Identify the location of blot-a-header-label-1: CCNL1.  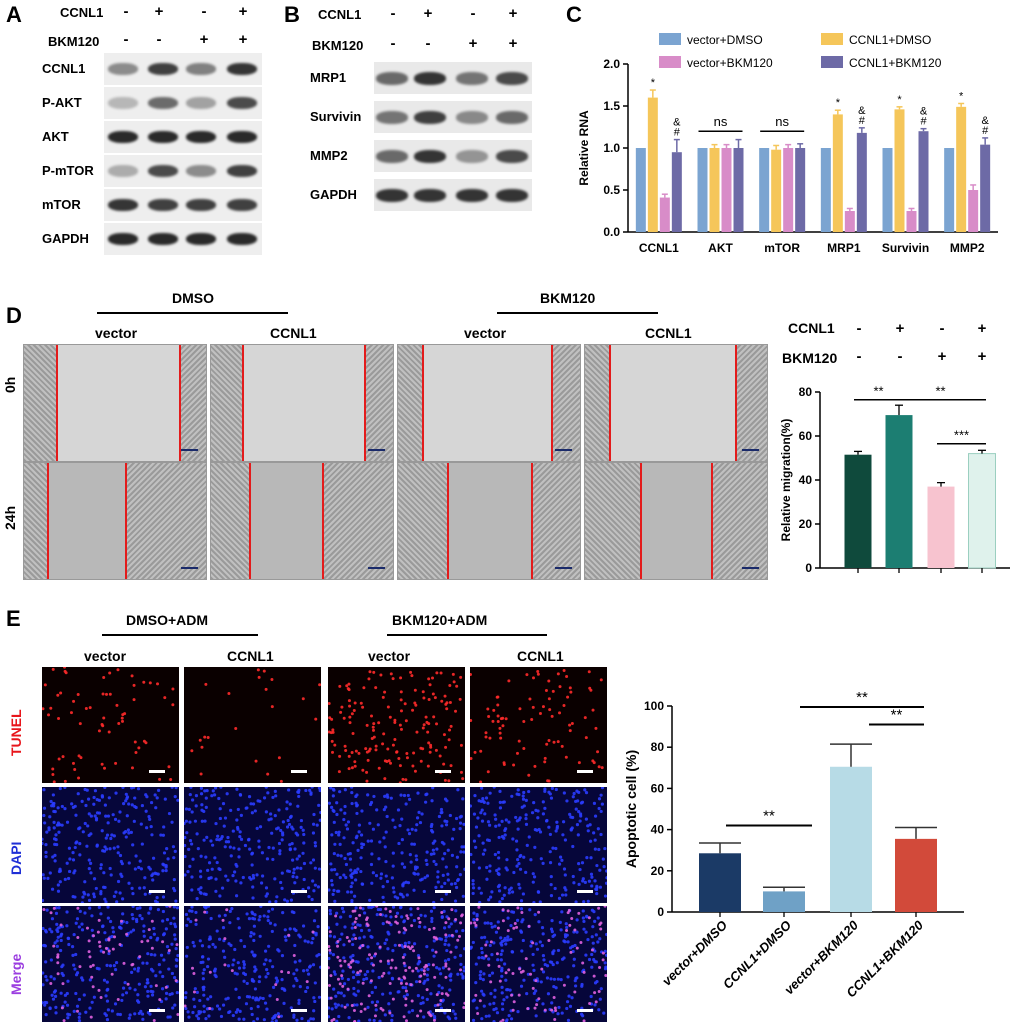
(82, 12).